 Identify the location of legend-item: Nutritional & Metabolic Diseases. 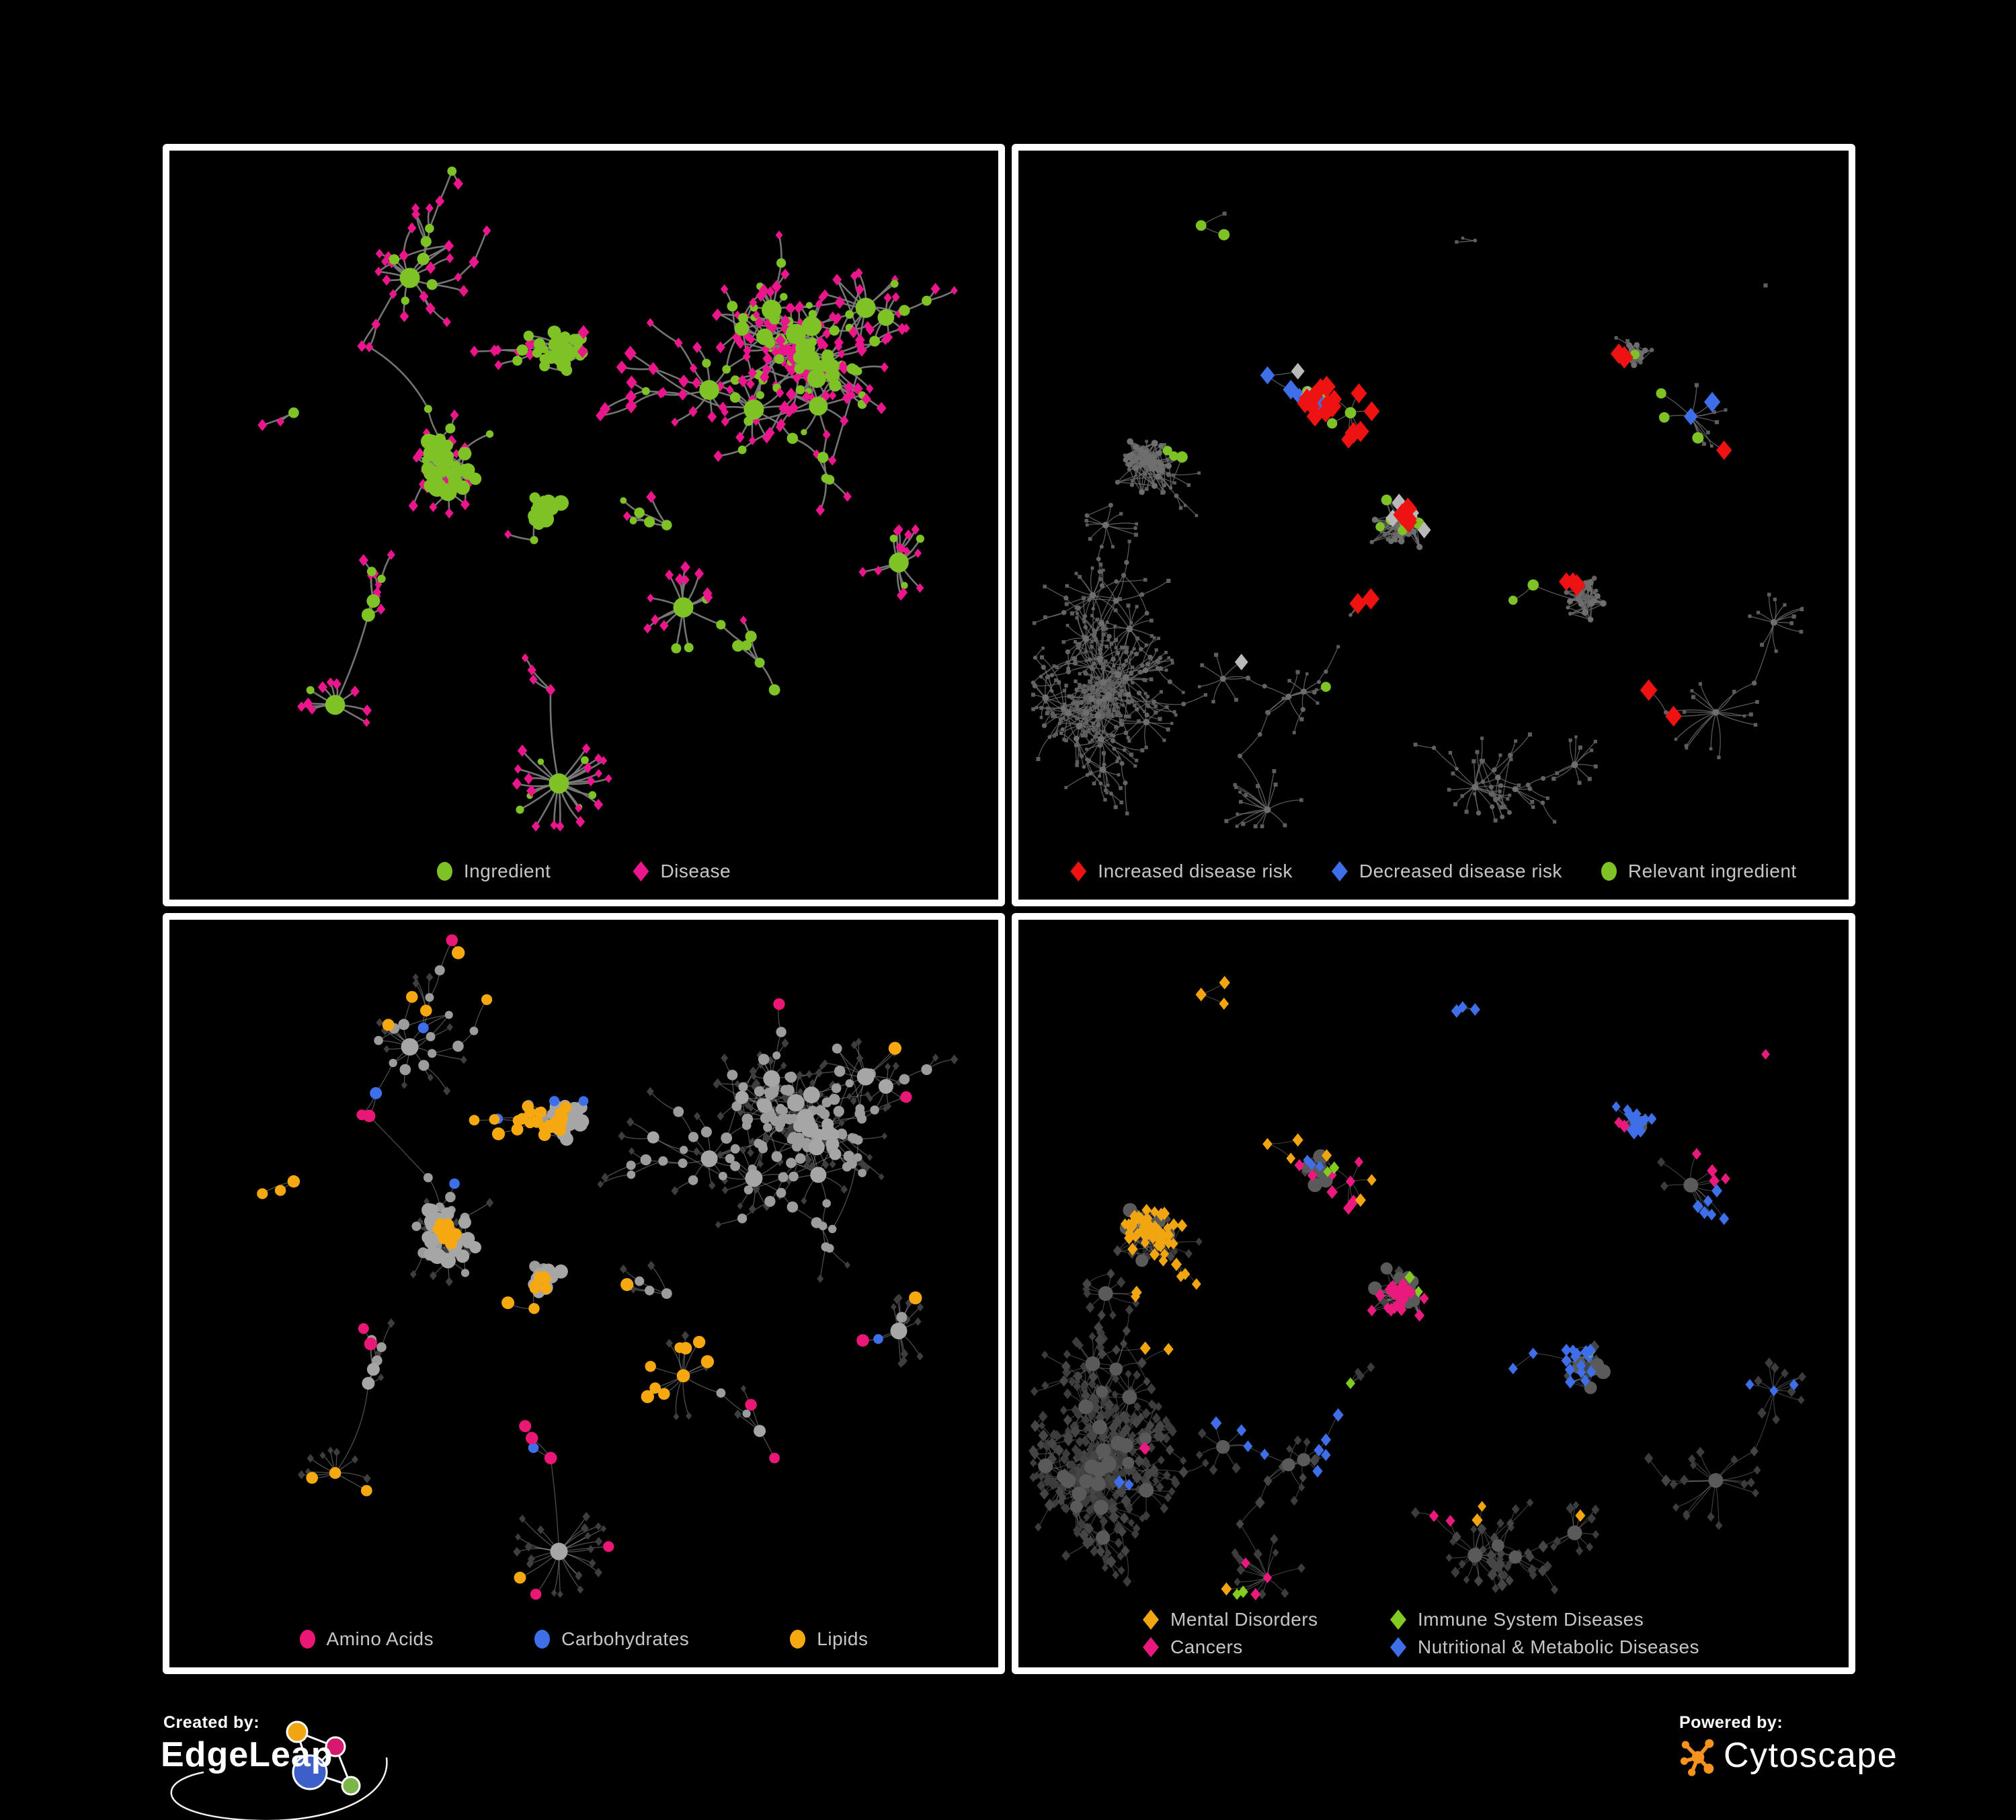
(1544, 1647).